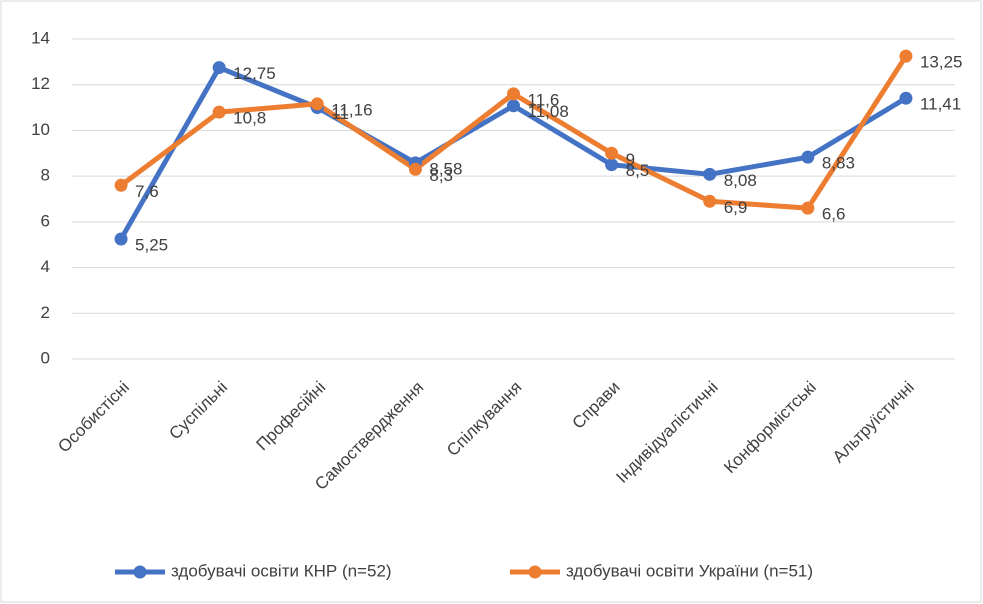  I want to click on y-tick-label: 6, so click(45, 220).